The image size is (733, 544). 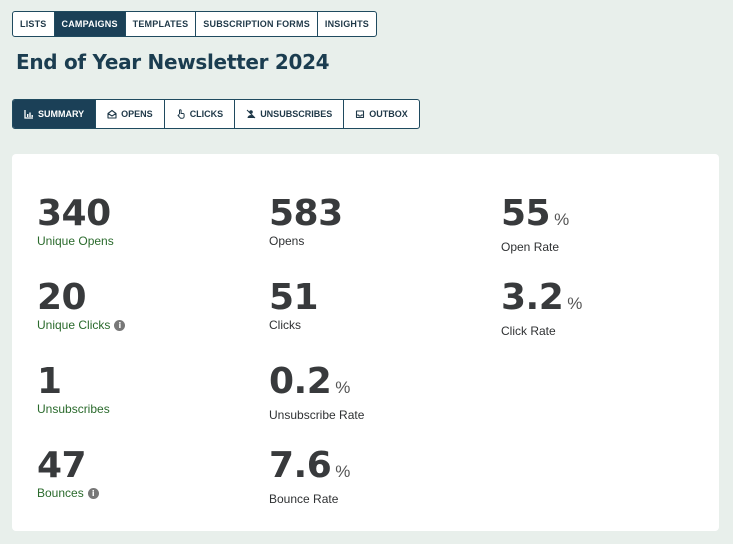 I want to click on click-rate-label: Click Rate, so click(x=528, y=331).